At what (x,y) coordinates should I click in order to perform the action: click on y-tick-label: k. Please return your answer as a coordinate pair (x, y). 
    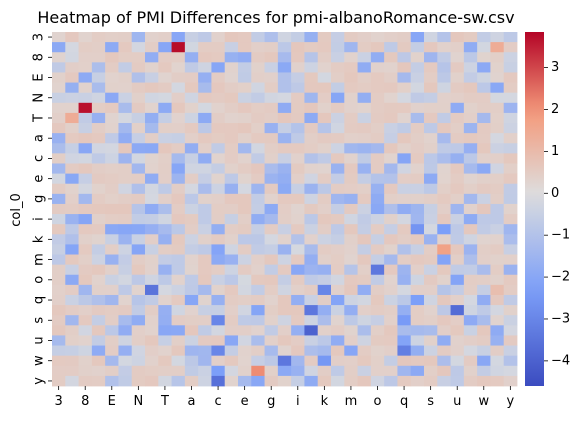
    Looking at the image, I should click on (39, 239).